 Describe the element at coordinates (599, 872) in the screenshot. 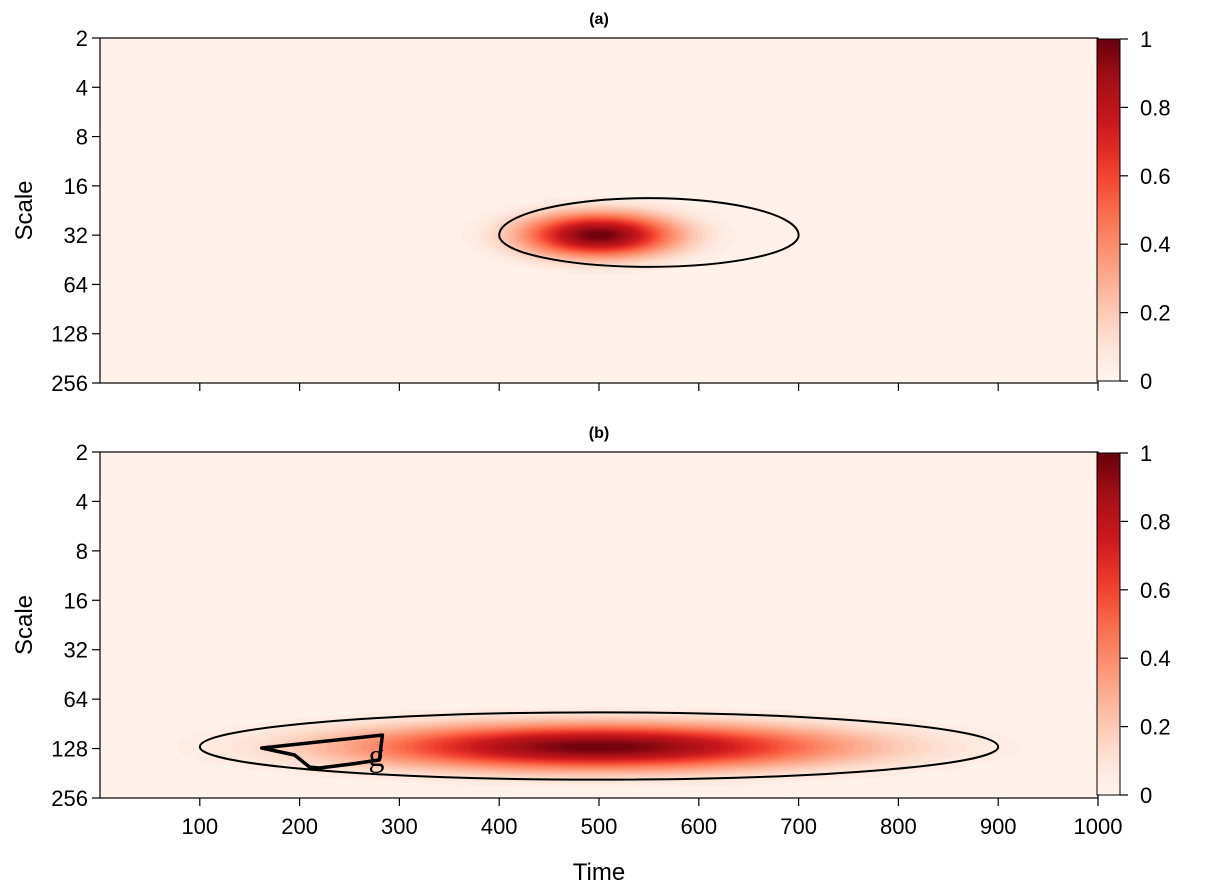

I see `x-axis-title: Time` at that location.